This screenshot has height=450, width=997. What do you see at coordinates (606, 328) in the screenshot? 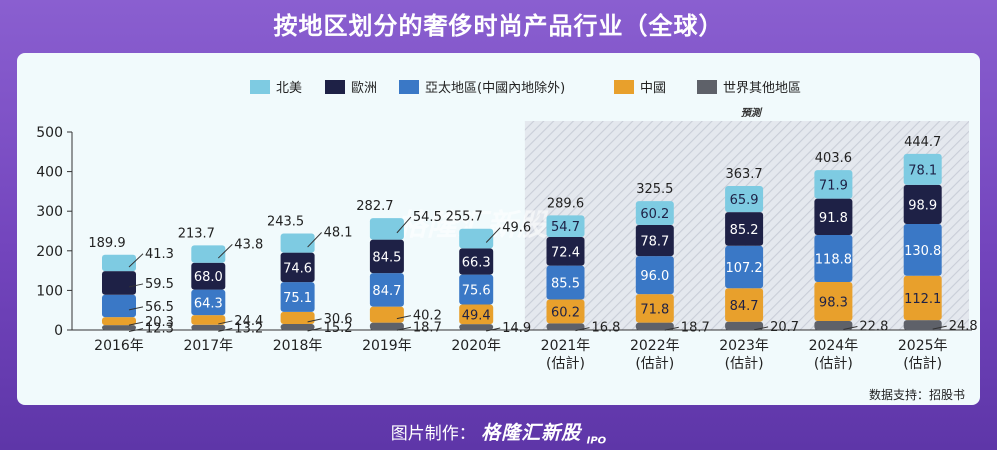
I see `data-label: 16.8` at bounding box center [606, 328].